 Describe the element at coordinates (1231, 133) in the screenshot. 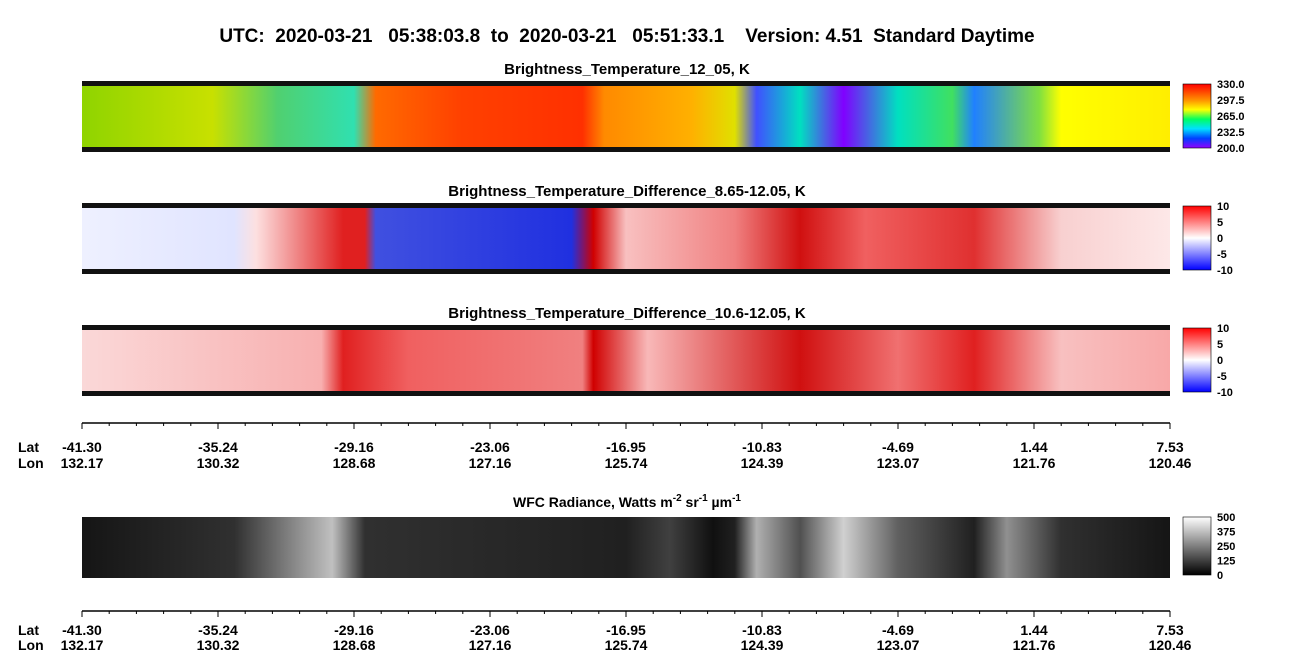

I see `colorbar-label: 232.5` at that location.